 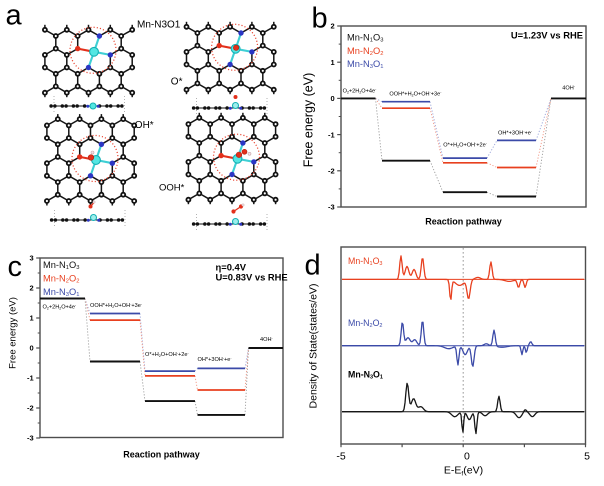 What do you see at coordinates (32, 258) in the screenshot?
I see `svg-text: 3` at bounding box center [32, 258].